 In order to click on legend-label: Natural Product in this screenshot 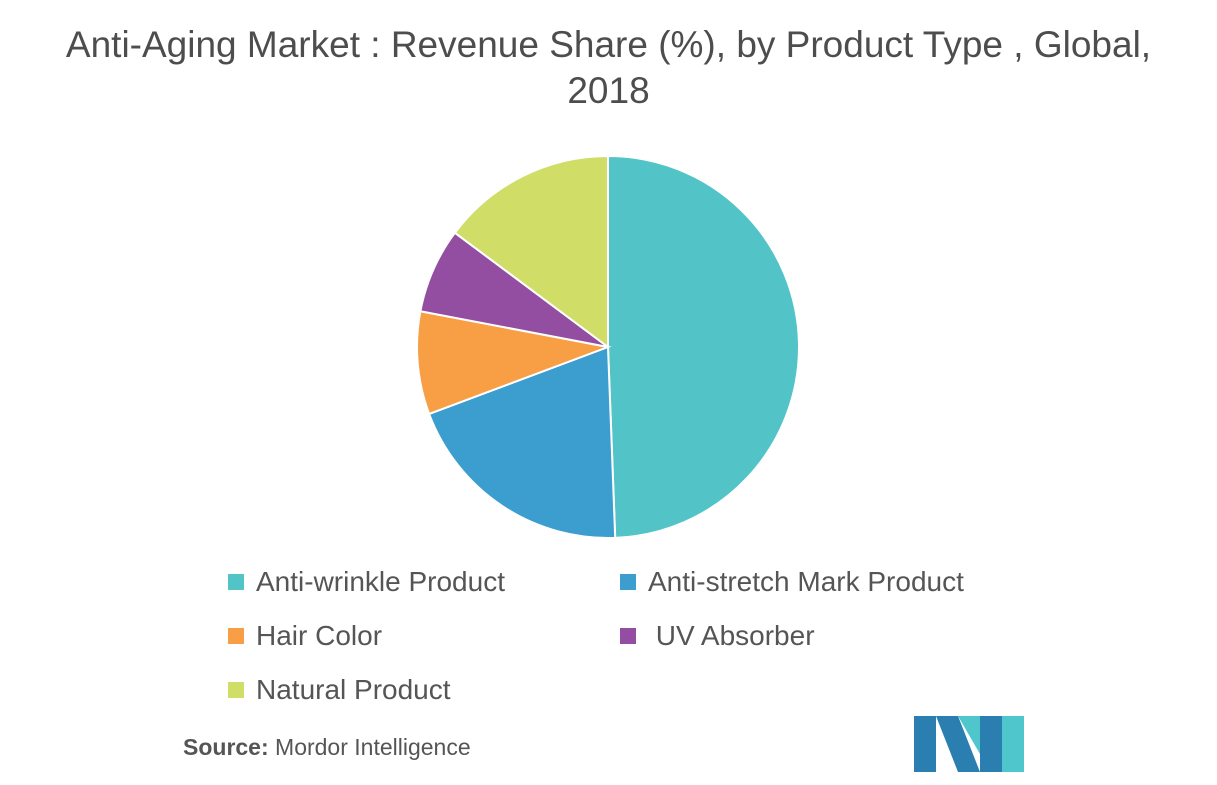, I will do `click(353, 689)`.